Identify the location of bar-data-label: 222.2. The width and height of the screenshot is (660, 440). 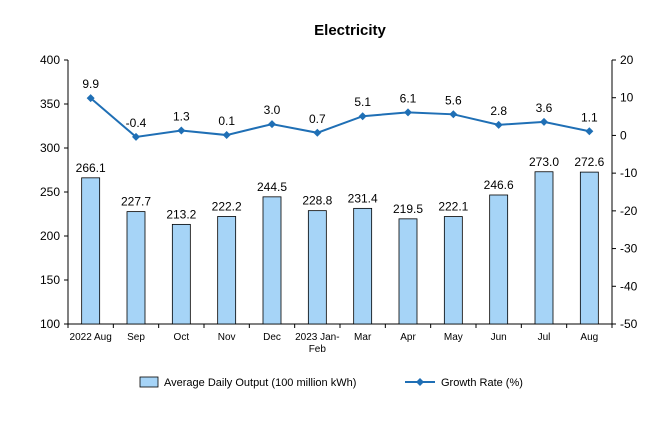
(227, 206).